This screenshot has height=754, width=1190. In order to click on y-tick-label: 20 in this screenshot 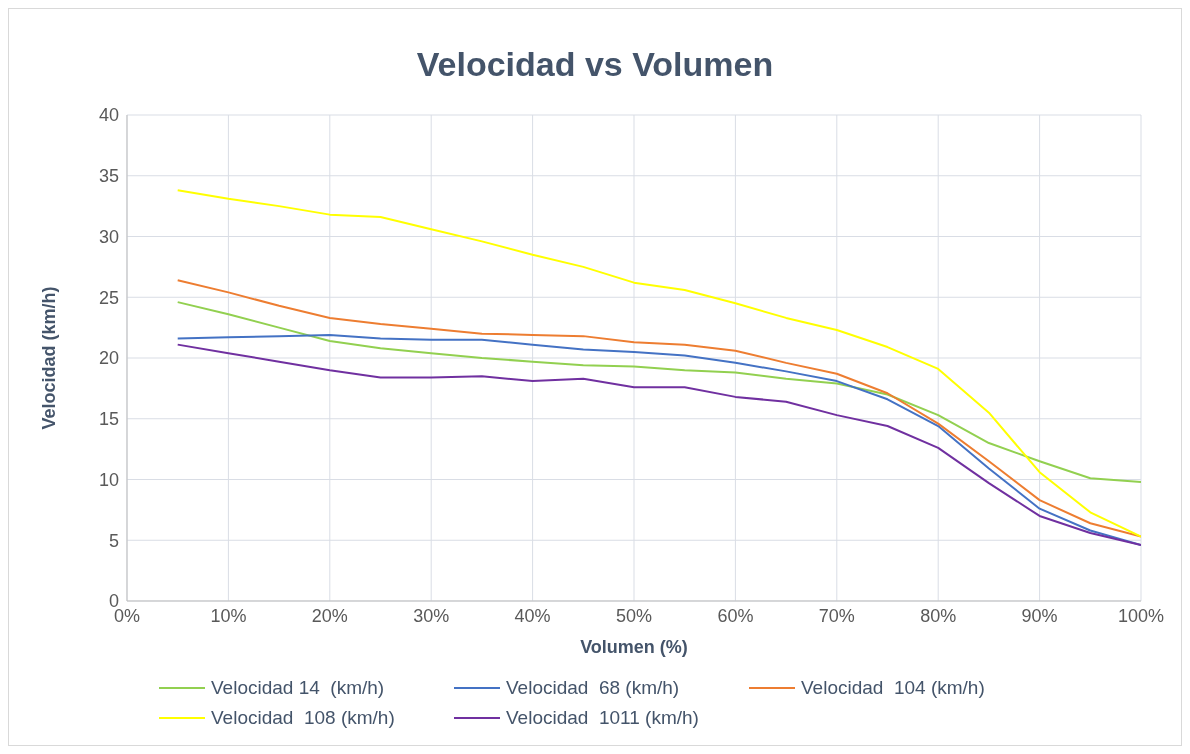, I will do `click(108, 358)`.